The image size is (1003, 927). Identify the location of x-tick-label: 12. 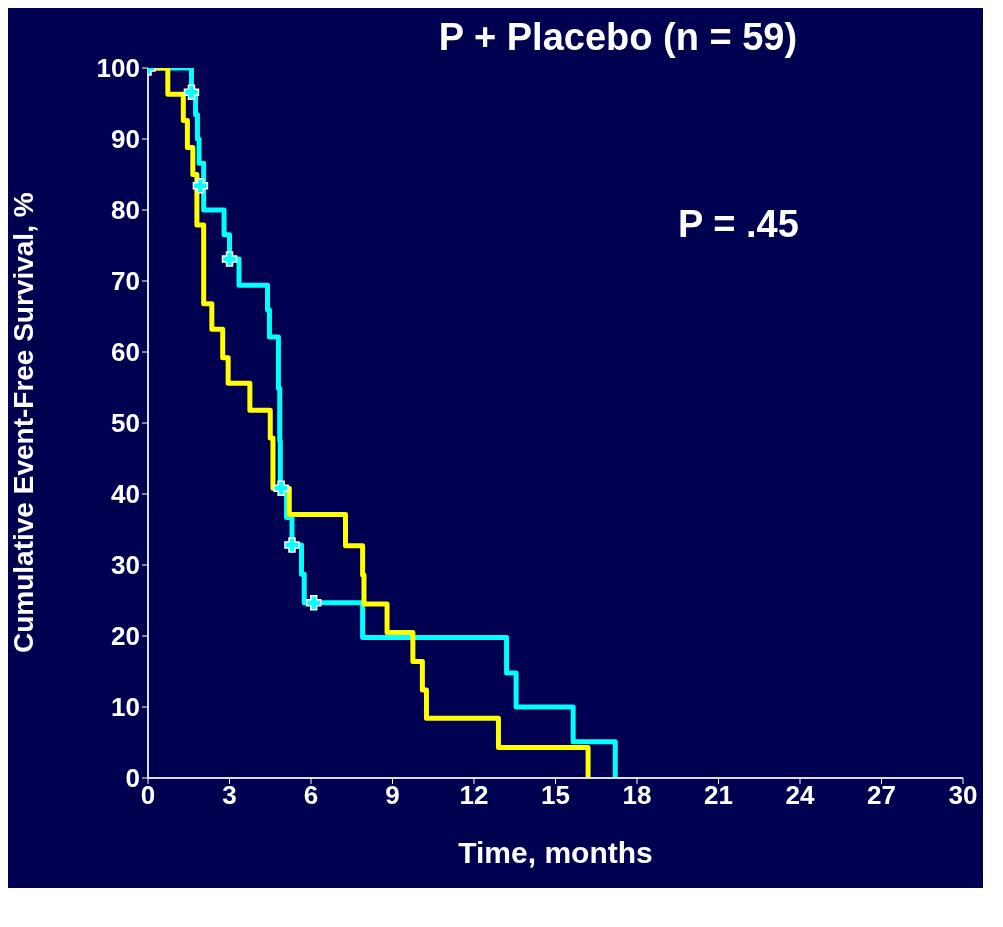
(474, 795).